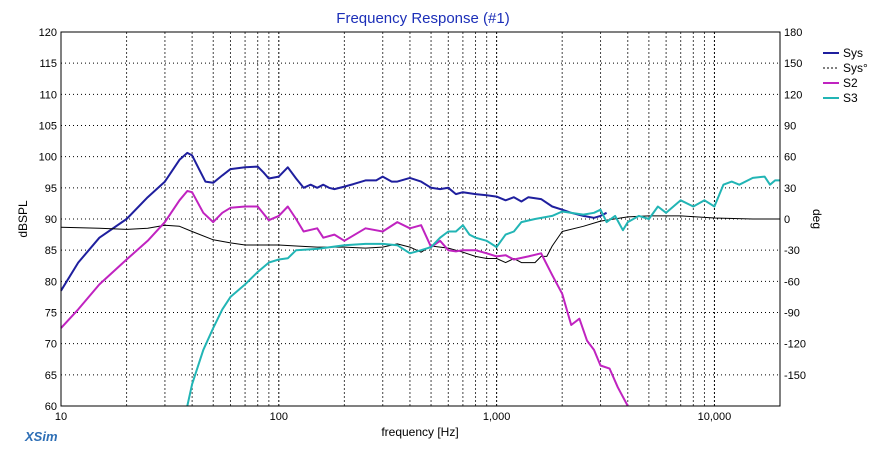  I want to click on y-tick-label: 95, so click(51, 189).